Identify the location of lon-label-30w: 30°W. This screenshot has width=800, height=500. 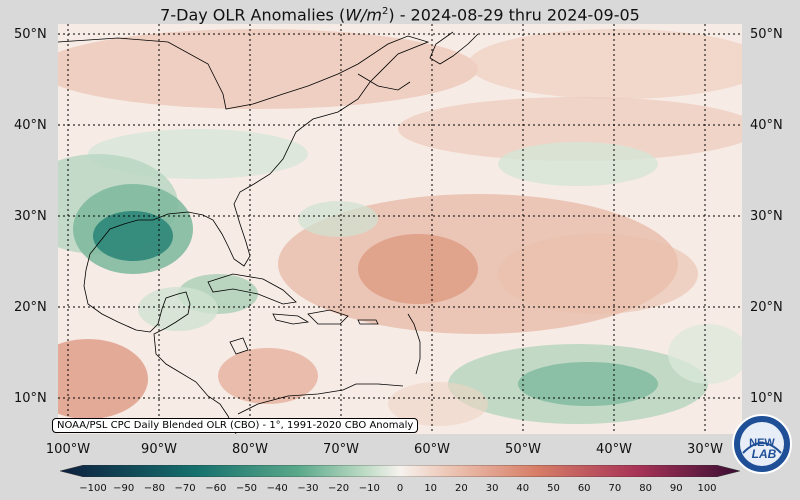
(705, 449).